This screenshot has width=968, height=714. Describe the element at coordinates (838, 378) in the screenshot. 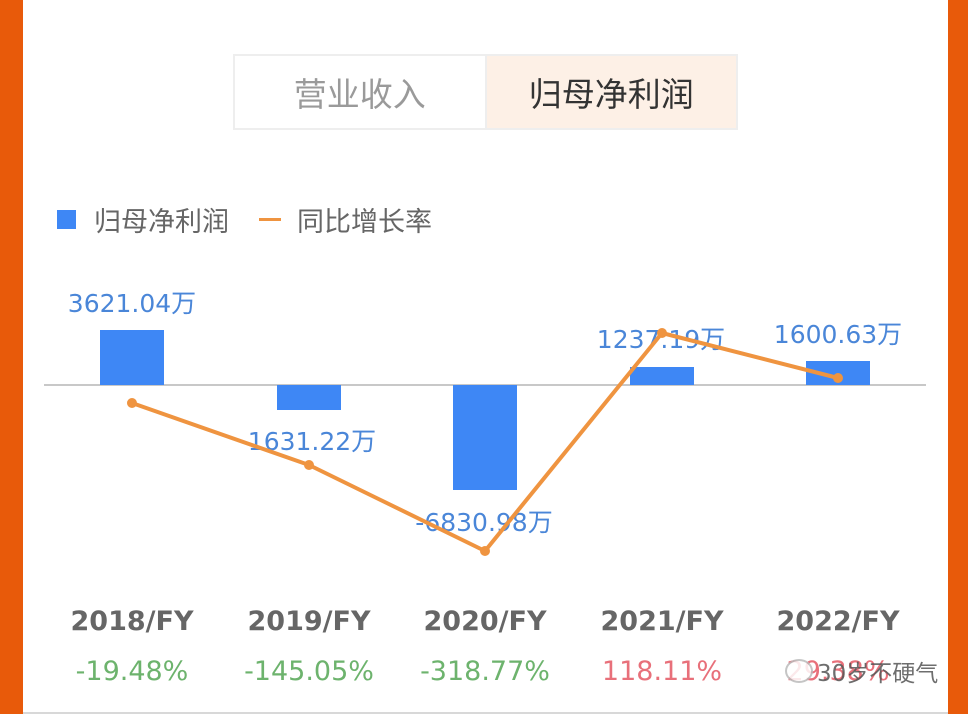

I see `rate-point-2022` at that location.